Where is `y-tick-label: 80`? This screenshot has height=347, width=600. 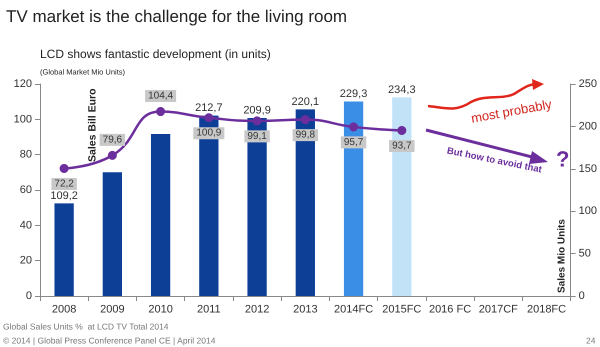
y-tick-label: 80 is located at coordinates (26, 154).